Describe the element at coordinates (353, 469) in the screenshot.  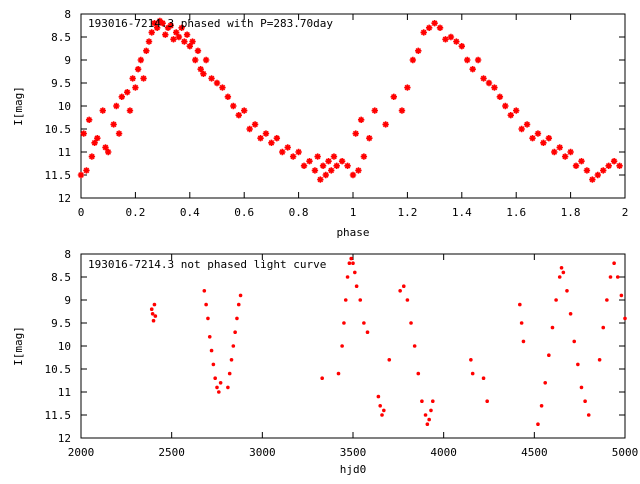
I see `x-axis-label: hjd0` at that location.